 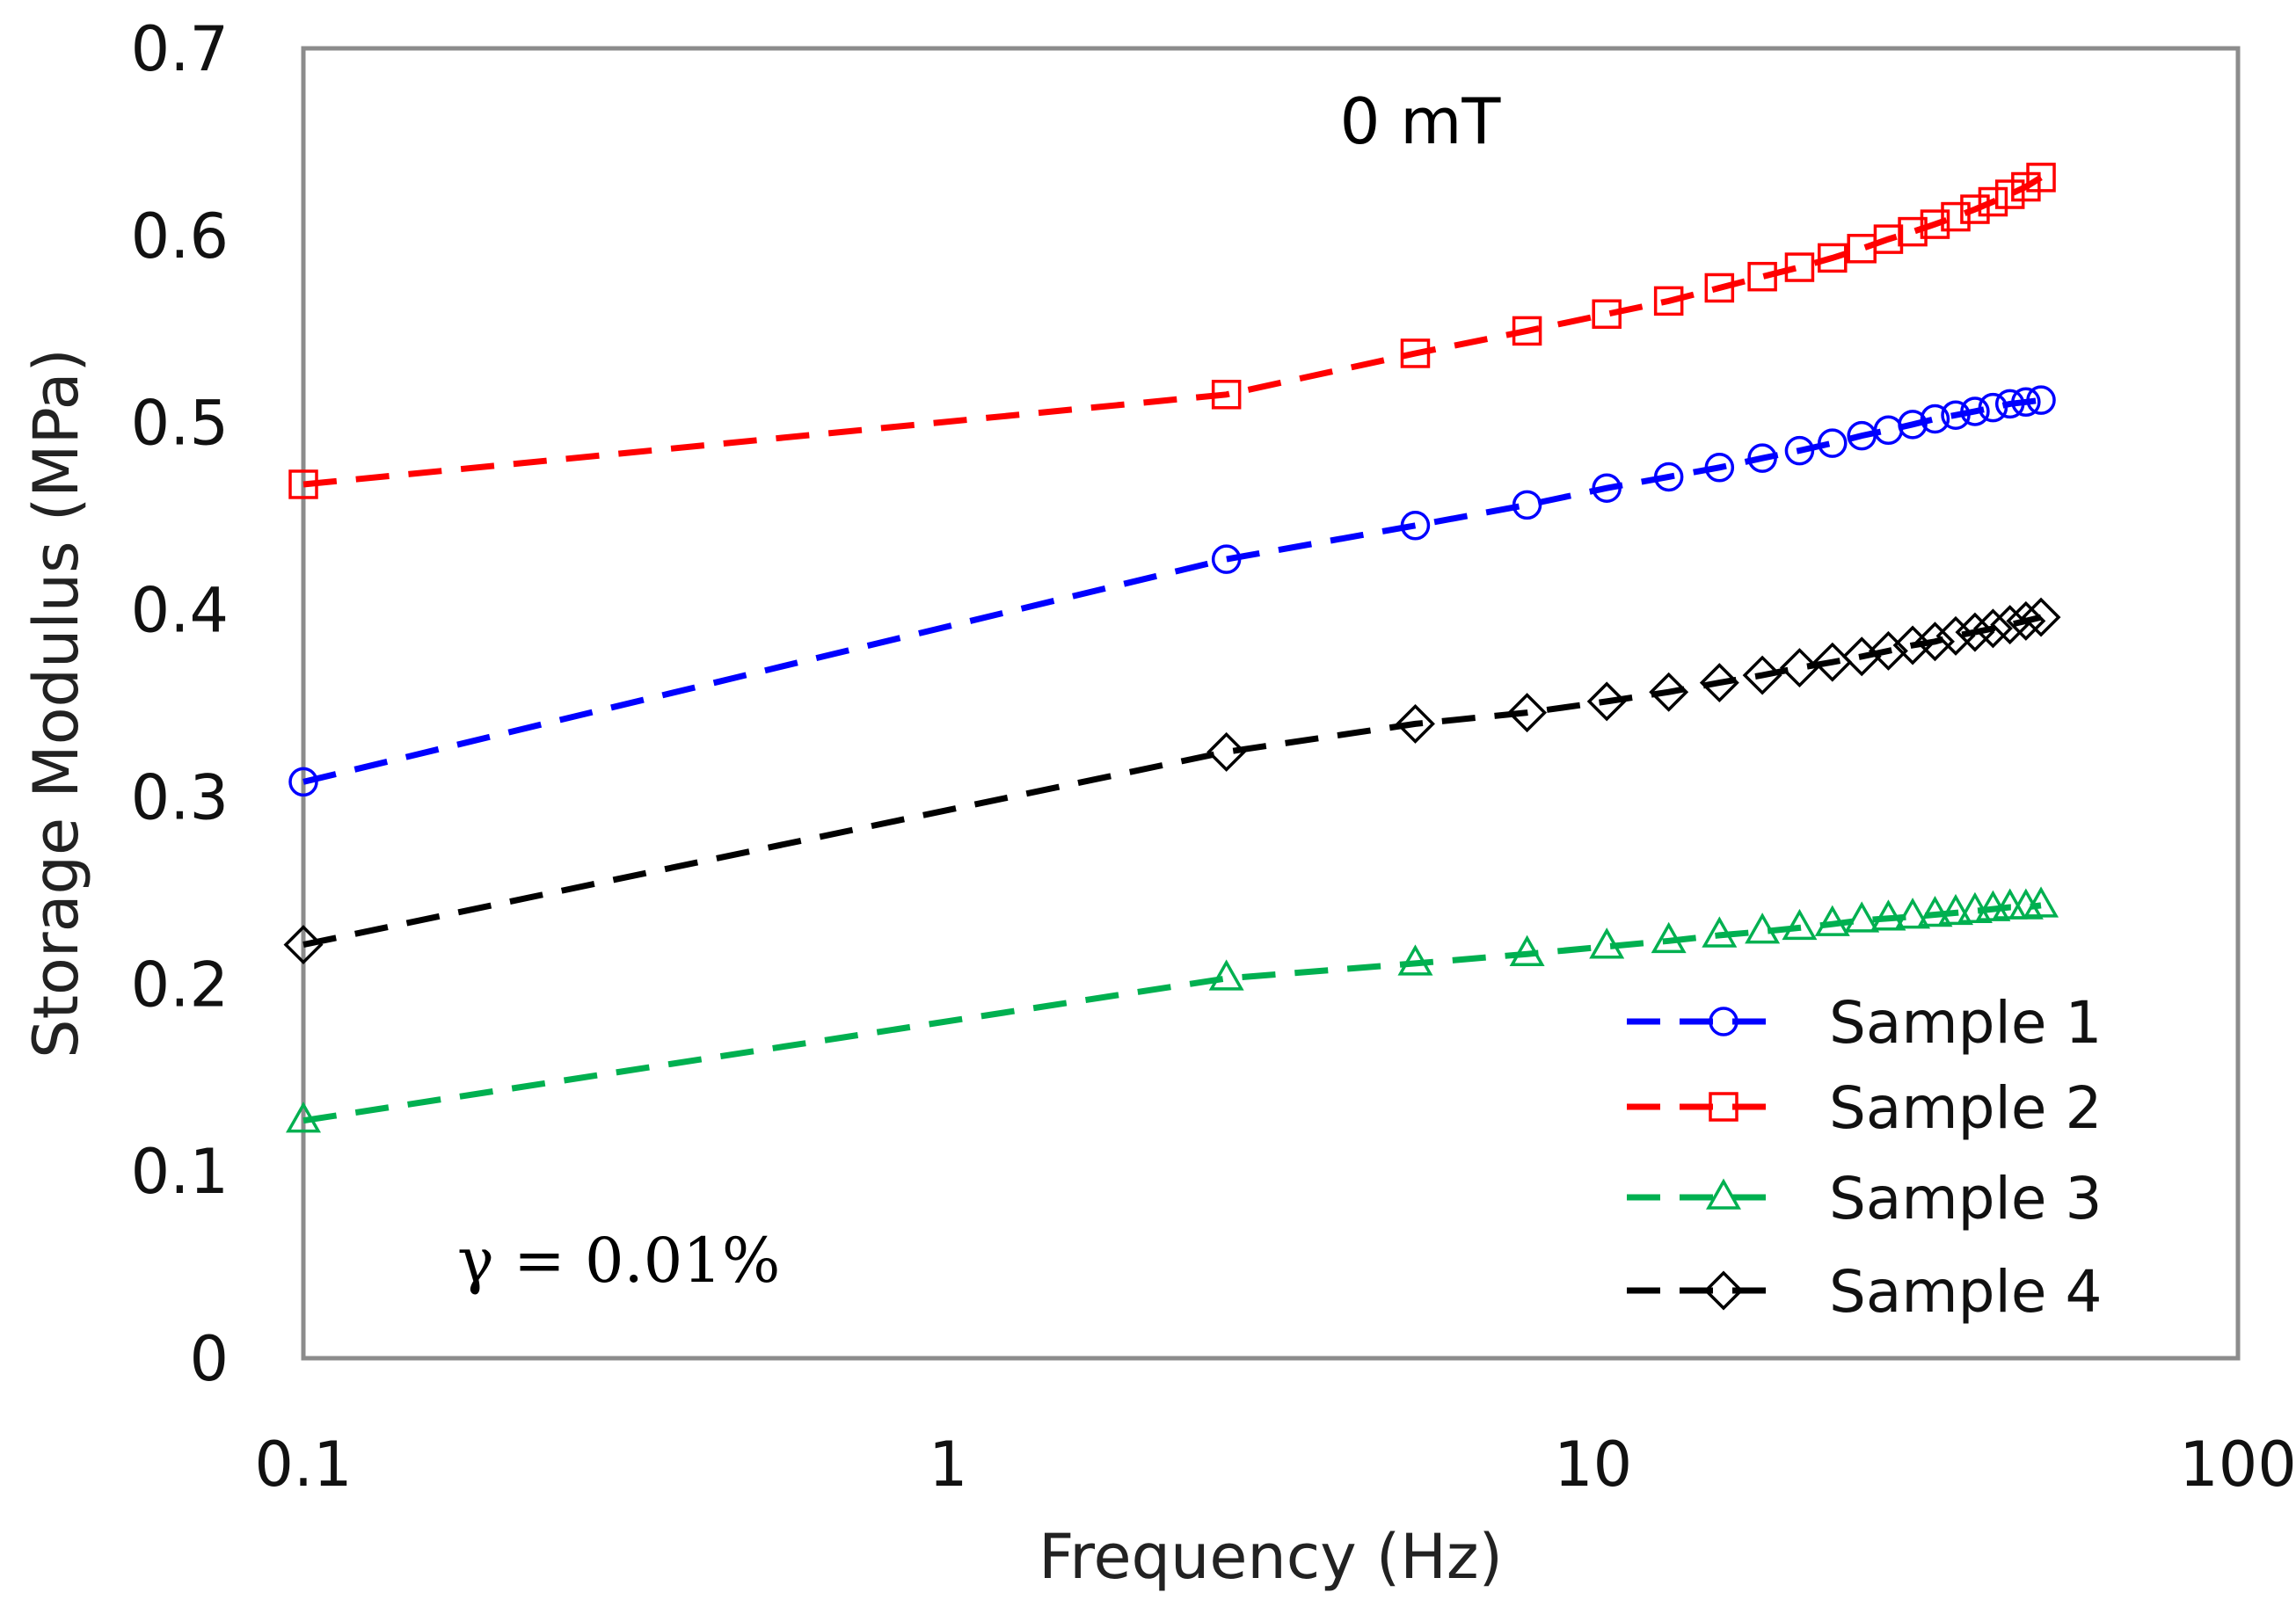 I want to click on legend-label-sample-1: Sample 1, so click(x=1965, y=1023).